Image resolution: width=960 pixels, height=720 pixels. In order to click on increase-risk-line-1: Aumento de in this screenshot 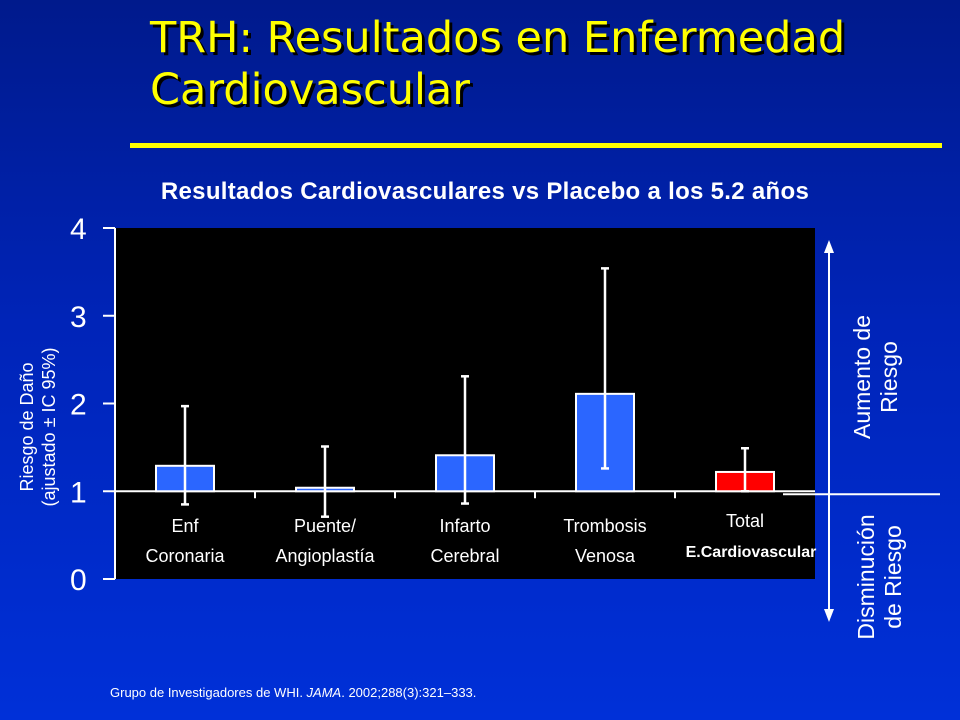, I will do `click(862, 377)`.